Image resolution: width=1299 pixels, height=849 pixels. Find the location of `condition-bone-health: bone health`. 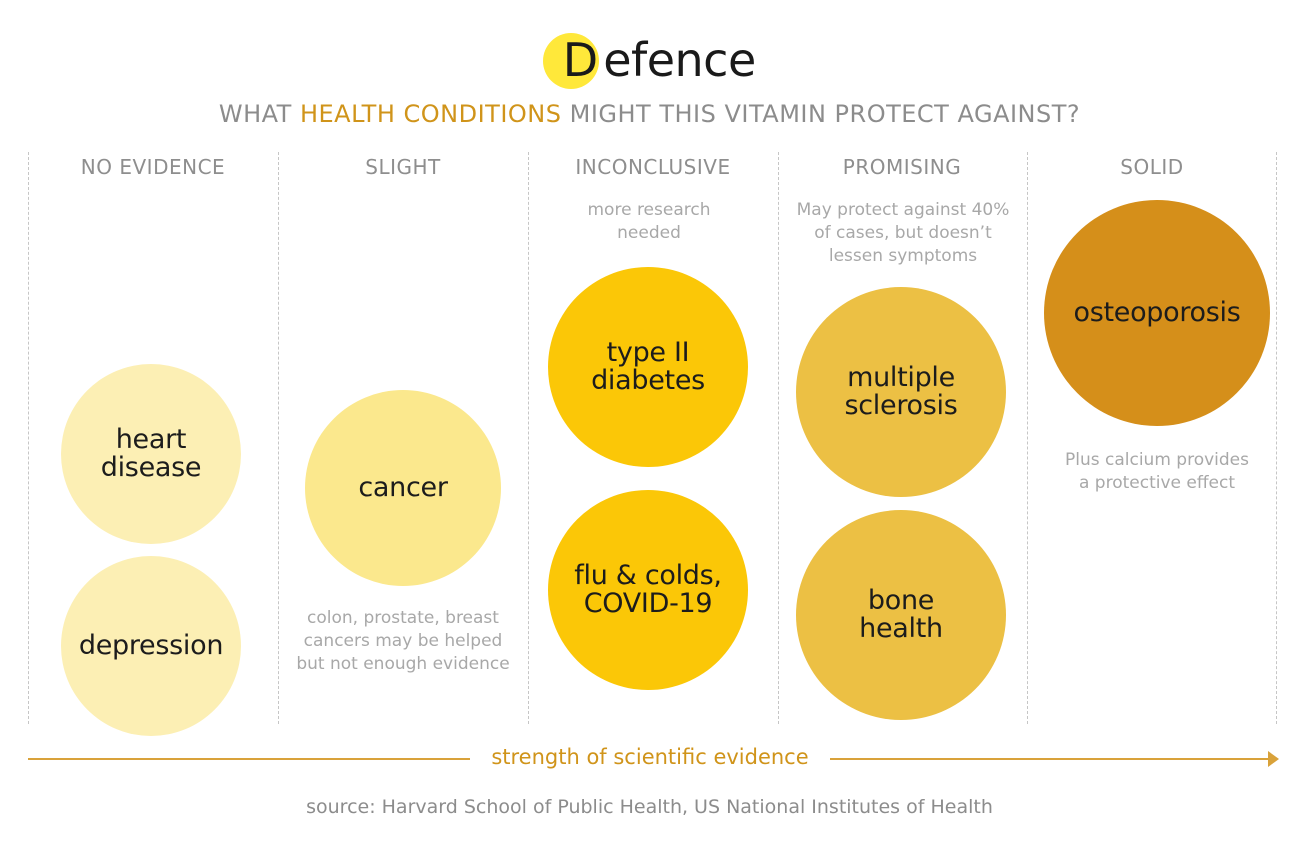

condition-bone-health: bone health is located at coordinates (901, 615).